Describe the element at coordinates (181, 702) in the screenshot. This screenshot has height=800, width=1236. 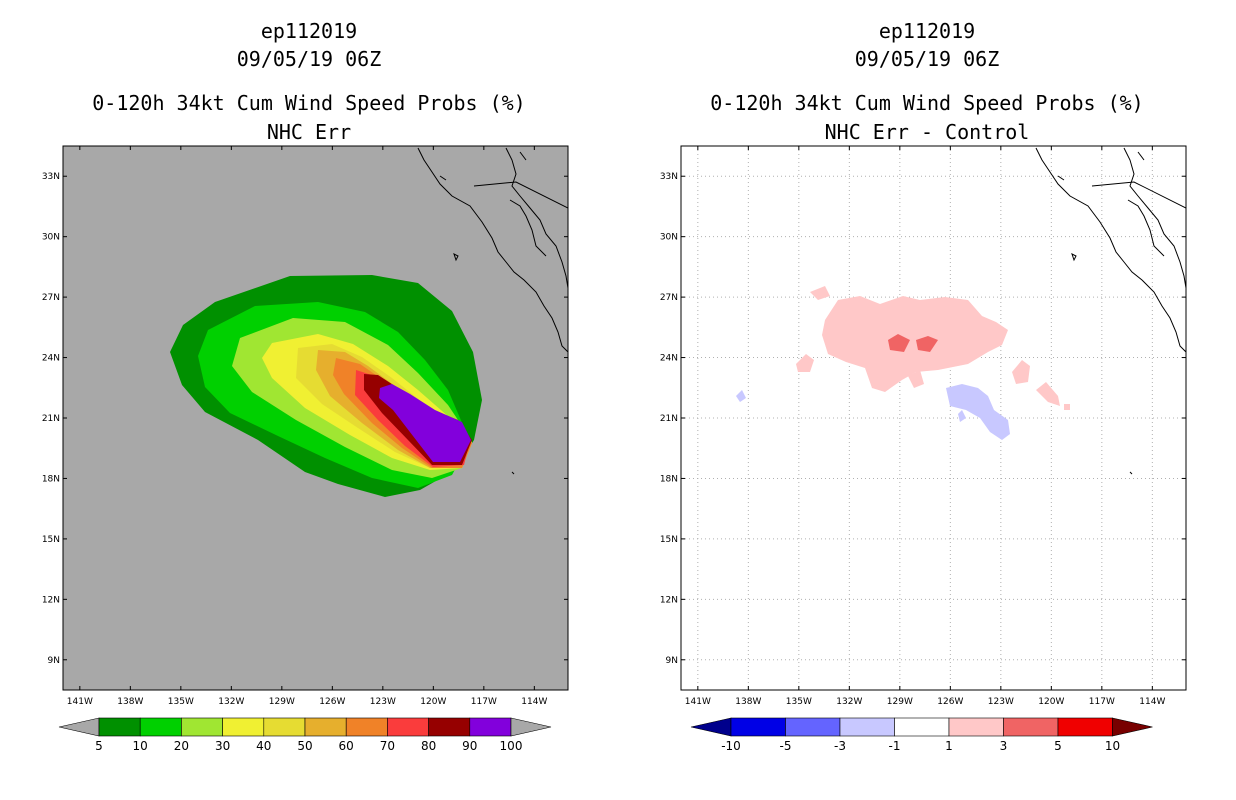
I see `lon-tick-label: 135W` at that location.